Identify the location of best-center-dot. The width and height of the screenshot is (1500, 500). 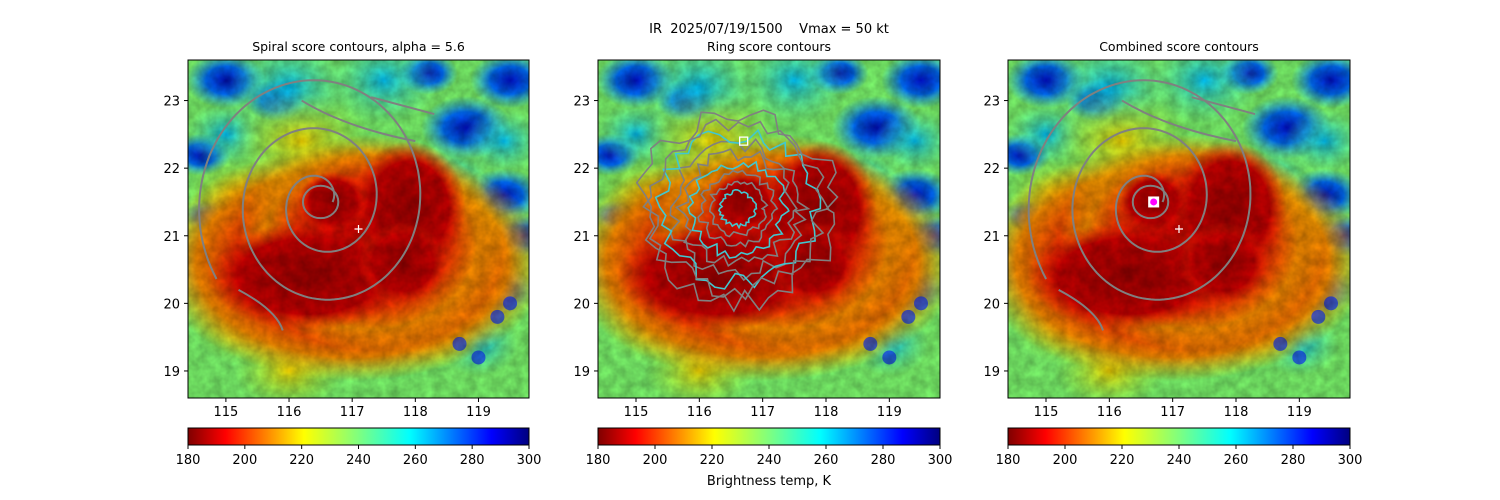
(1154, 202).